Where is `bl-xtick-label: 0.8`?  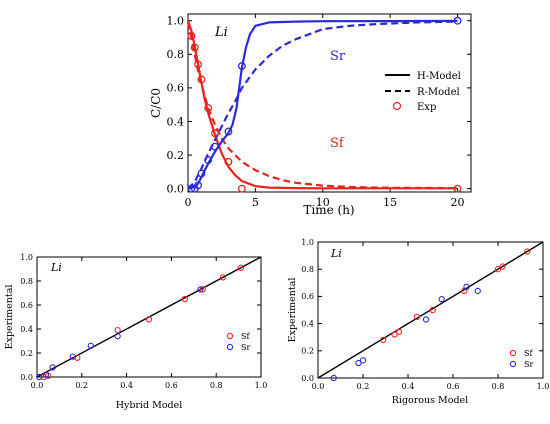
bl-xtick-label: 0.8 is located at coordinates (216, 385).